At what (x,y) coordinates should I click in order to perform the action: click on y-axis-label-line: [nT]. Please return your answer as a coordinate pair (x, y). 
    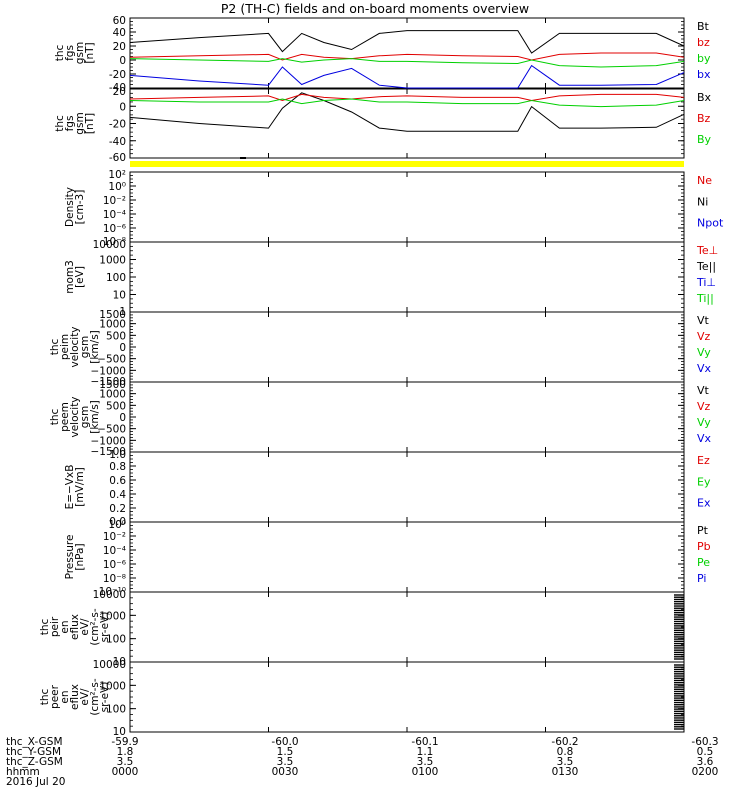
    Looking at the image, I should click on (90, 123).